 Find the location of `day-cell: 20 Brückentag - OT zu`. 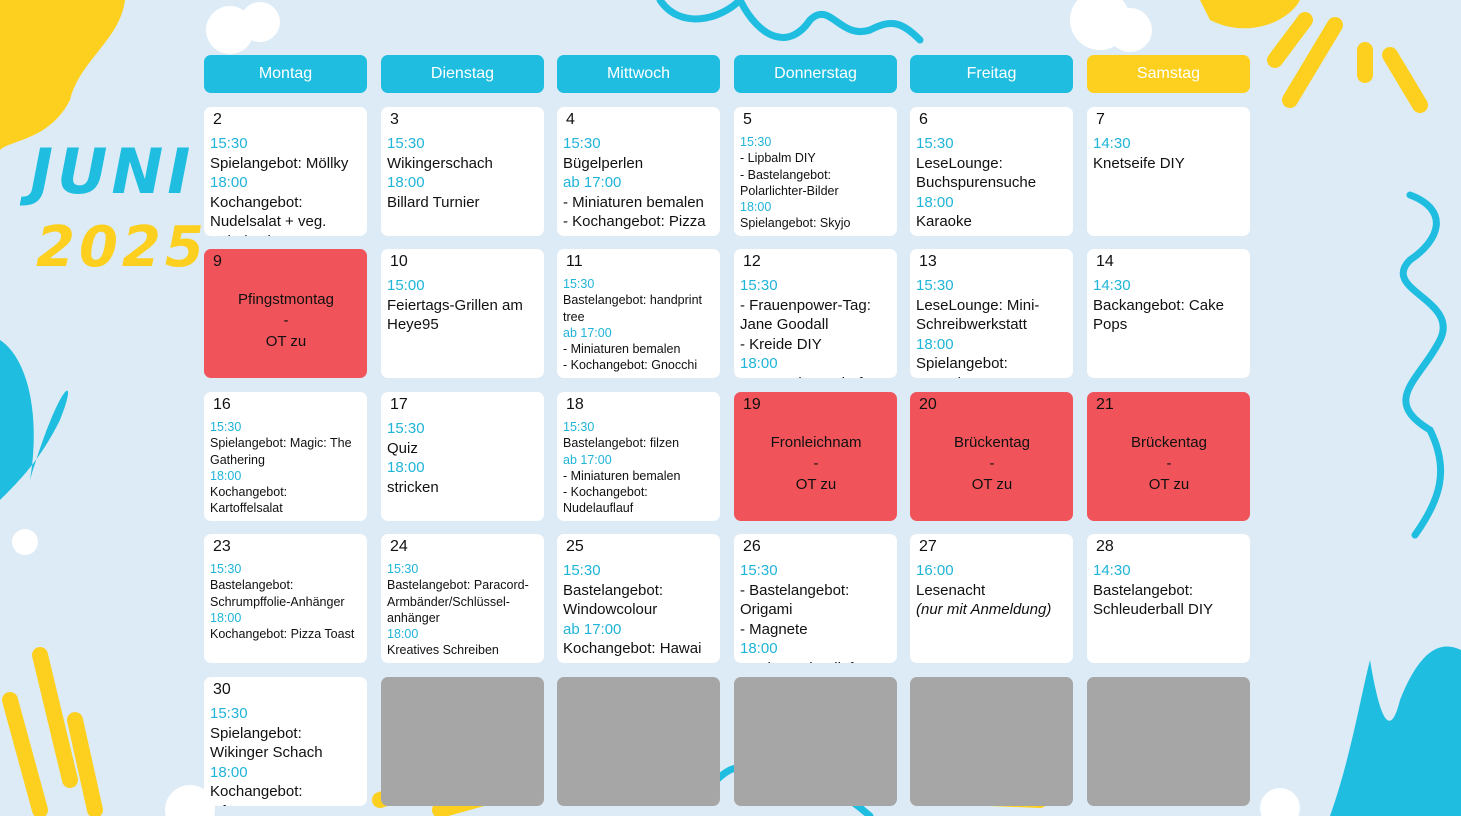

day-cell: 20 Brückentag - OT zu is located at coordinates (991, 456).